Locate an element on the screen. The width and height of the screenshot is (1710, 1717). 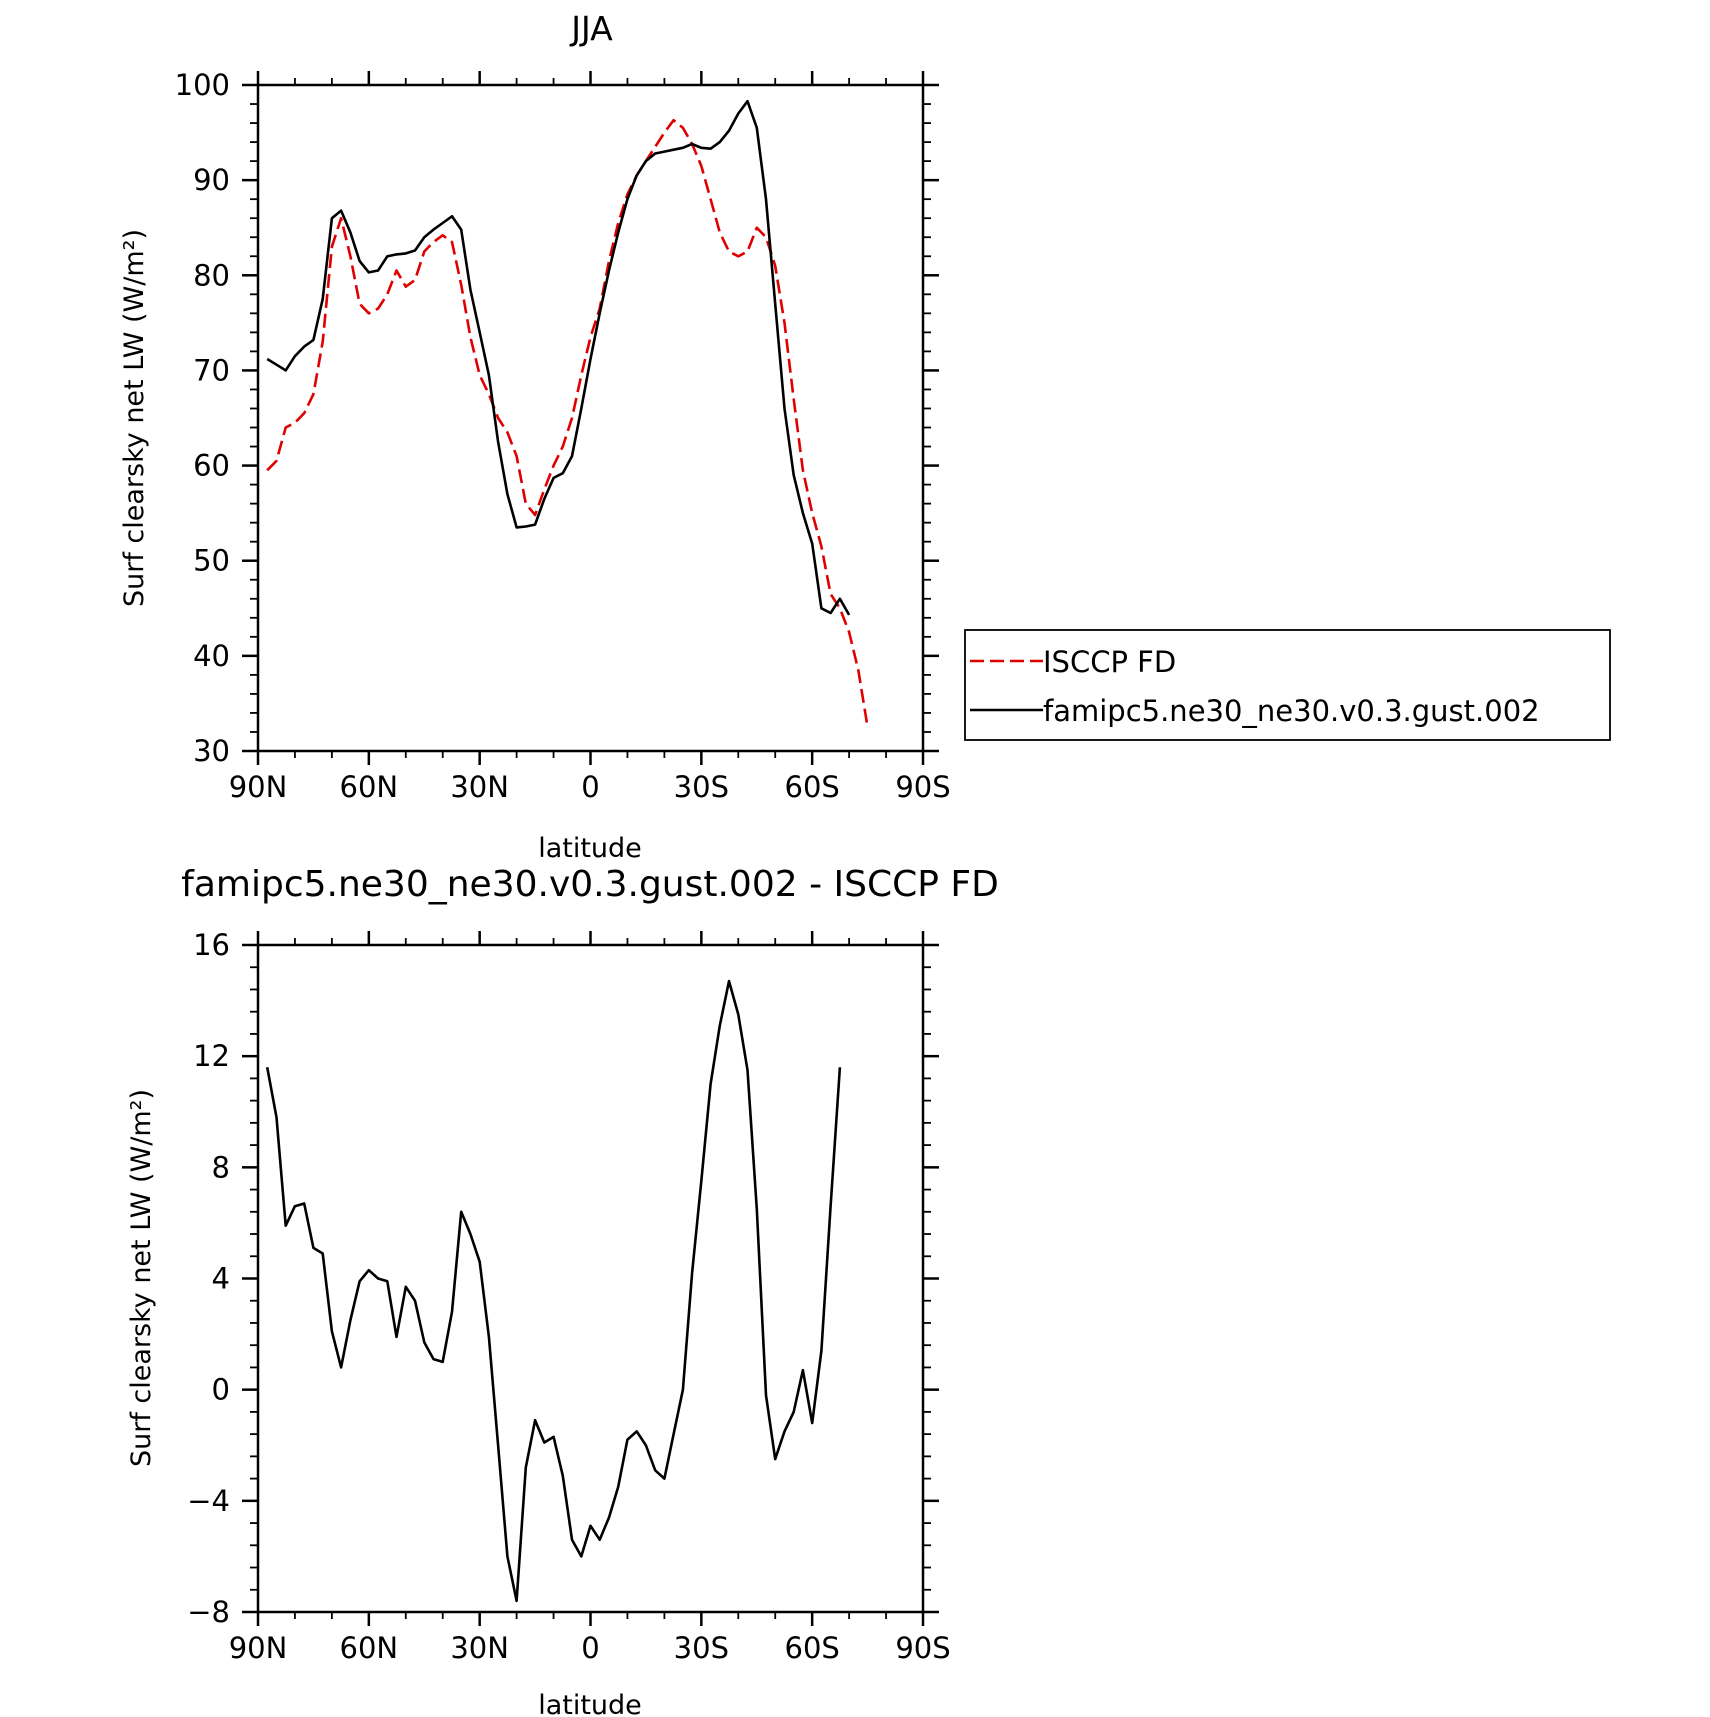
bottom-x-tick-label: 0 is located at coordinates (590, 1648).